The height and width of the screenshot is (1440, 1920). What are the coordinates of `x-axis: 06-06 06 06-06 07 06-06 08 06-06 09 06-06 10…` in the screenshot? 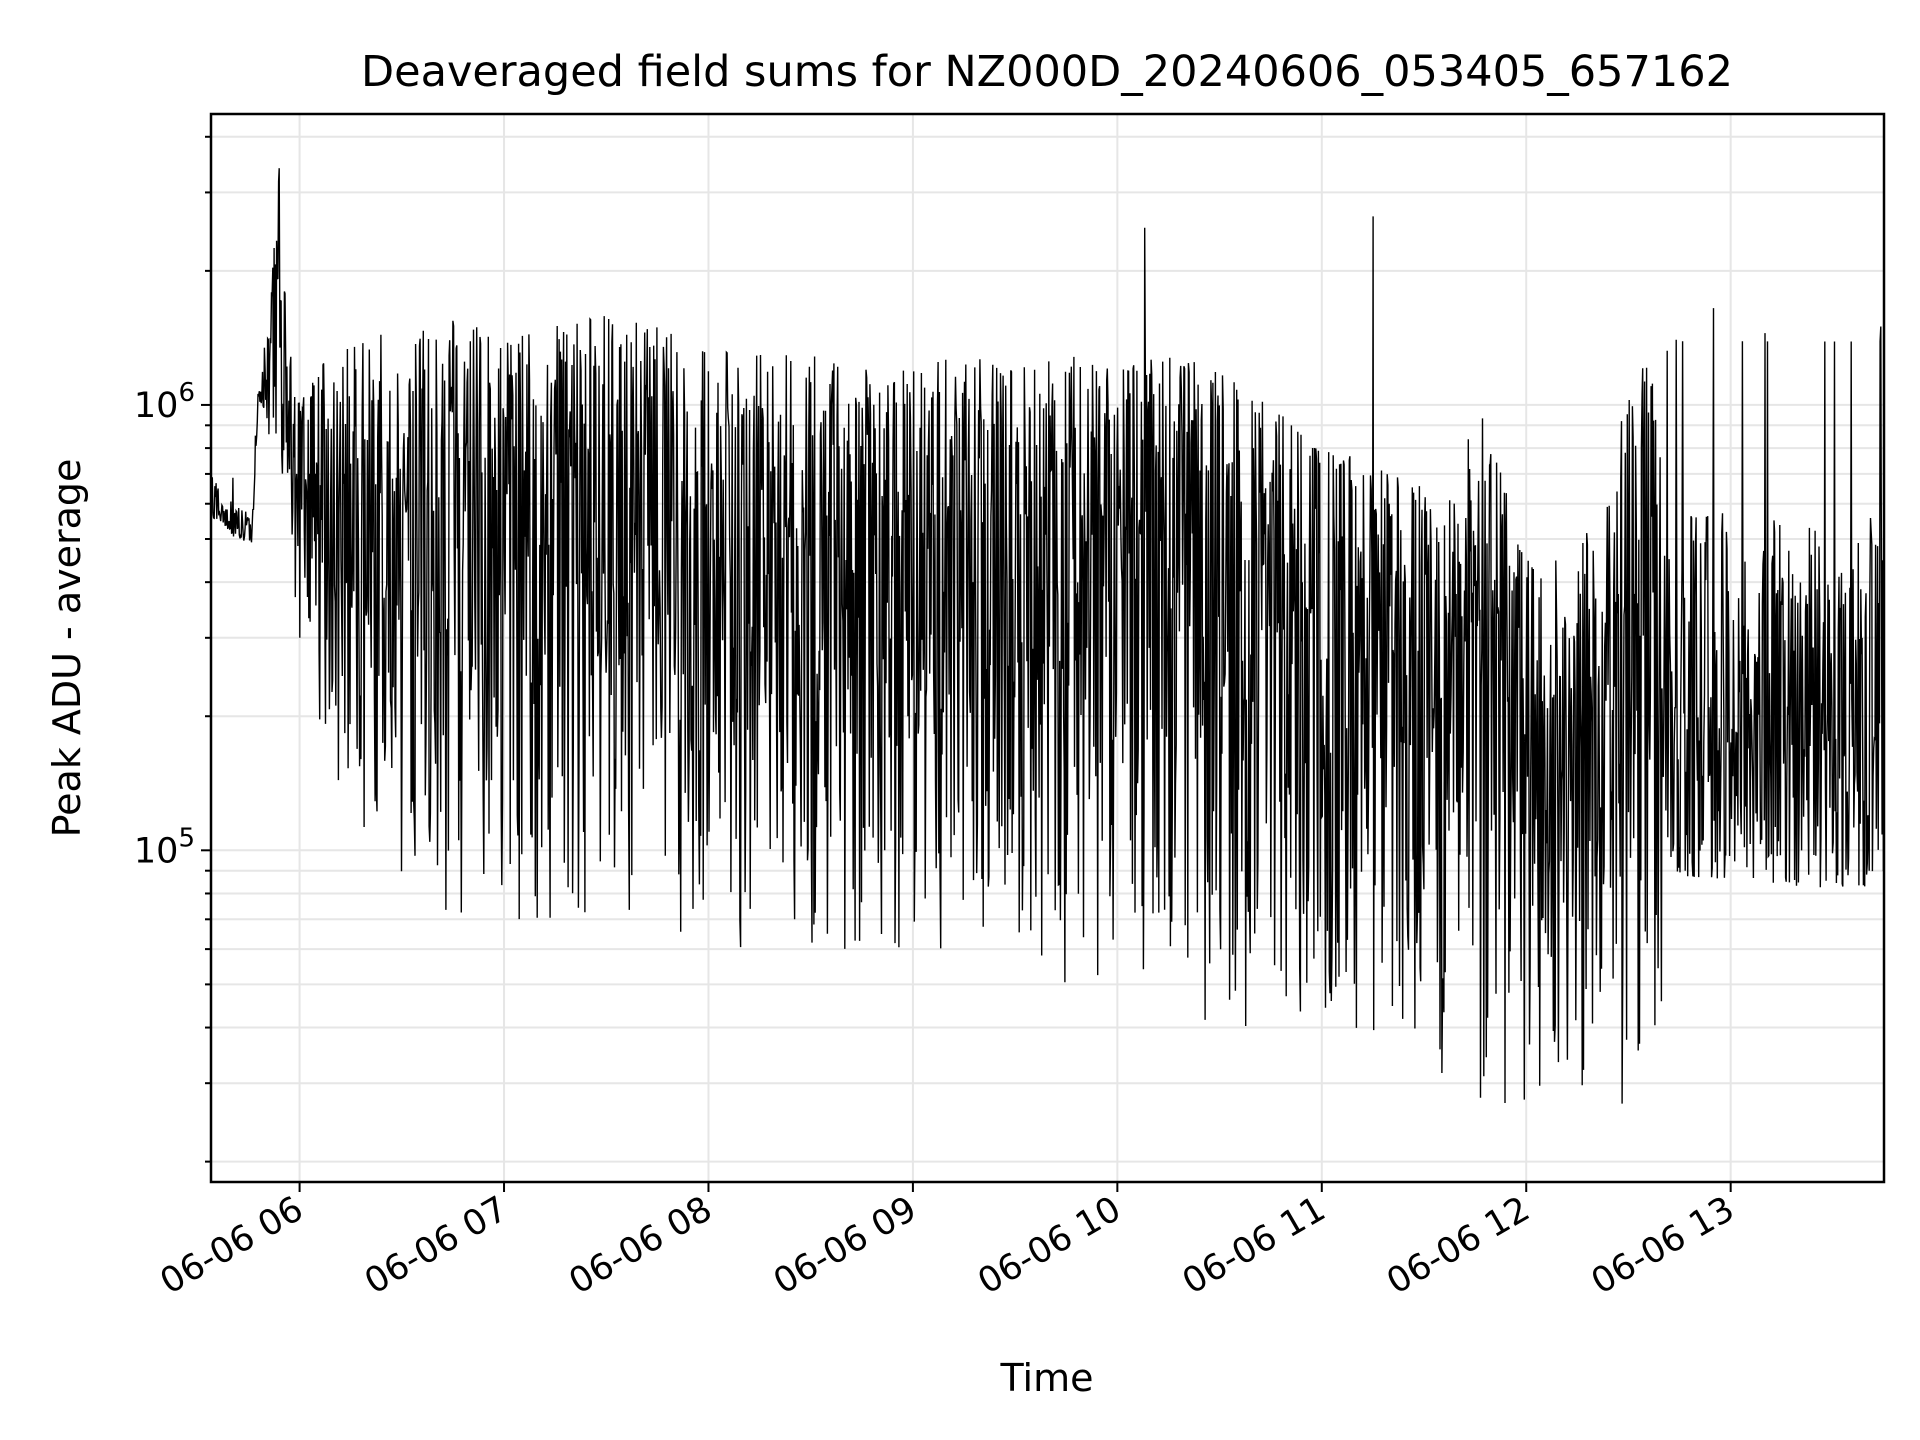 It's located at (947, 1242).